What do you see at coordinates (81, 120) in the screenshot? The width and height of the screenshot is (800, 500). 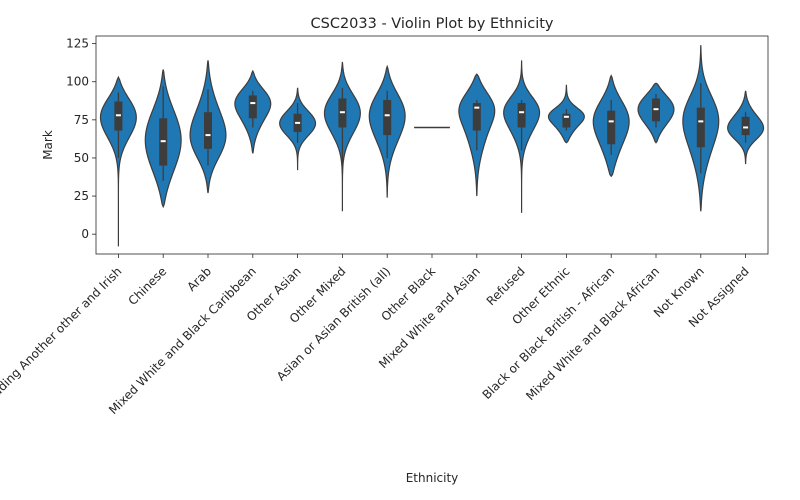 I see `y-tick-label: 75` at bounding box center [81, 120].